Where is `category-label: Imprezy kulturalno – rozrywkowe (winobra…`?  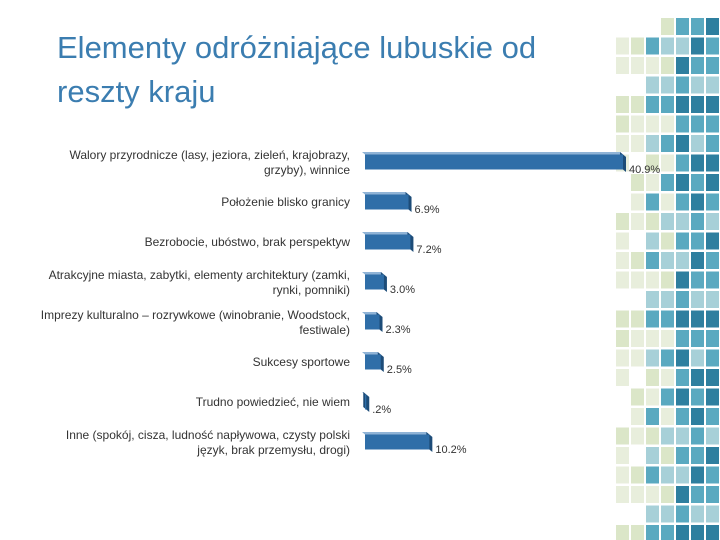 category-label: Imprezy kulturalno – rozrywkowe (winobra… is located at coordinates (195, 322).